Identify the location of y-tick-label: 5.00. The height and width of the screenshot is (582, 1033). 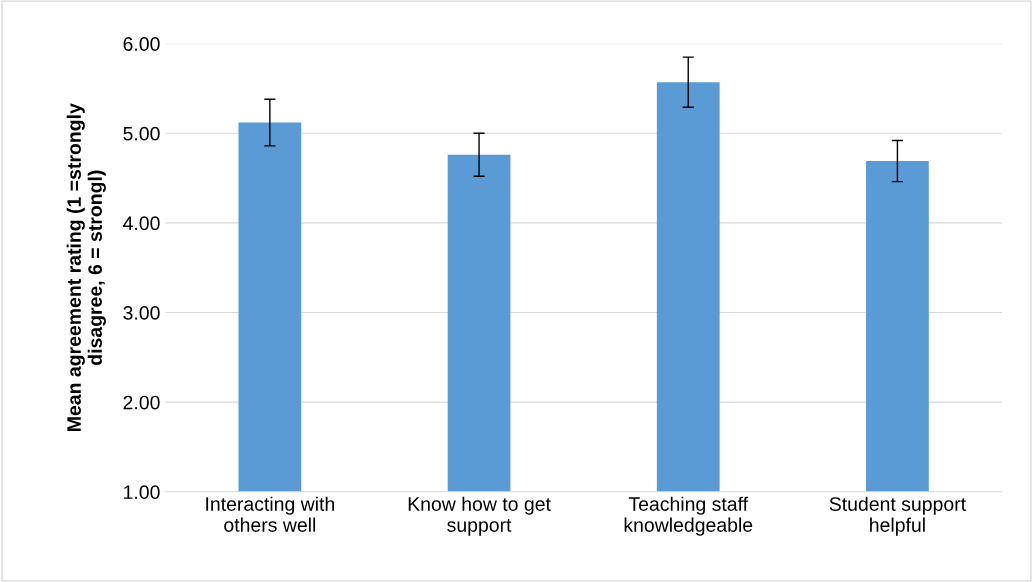
(141, 133).